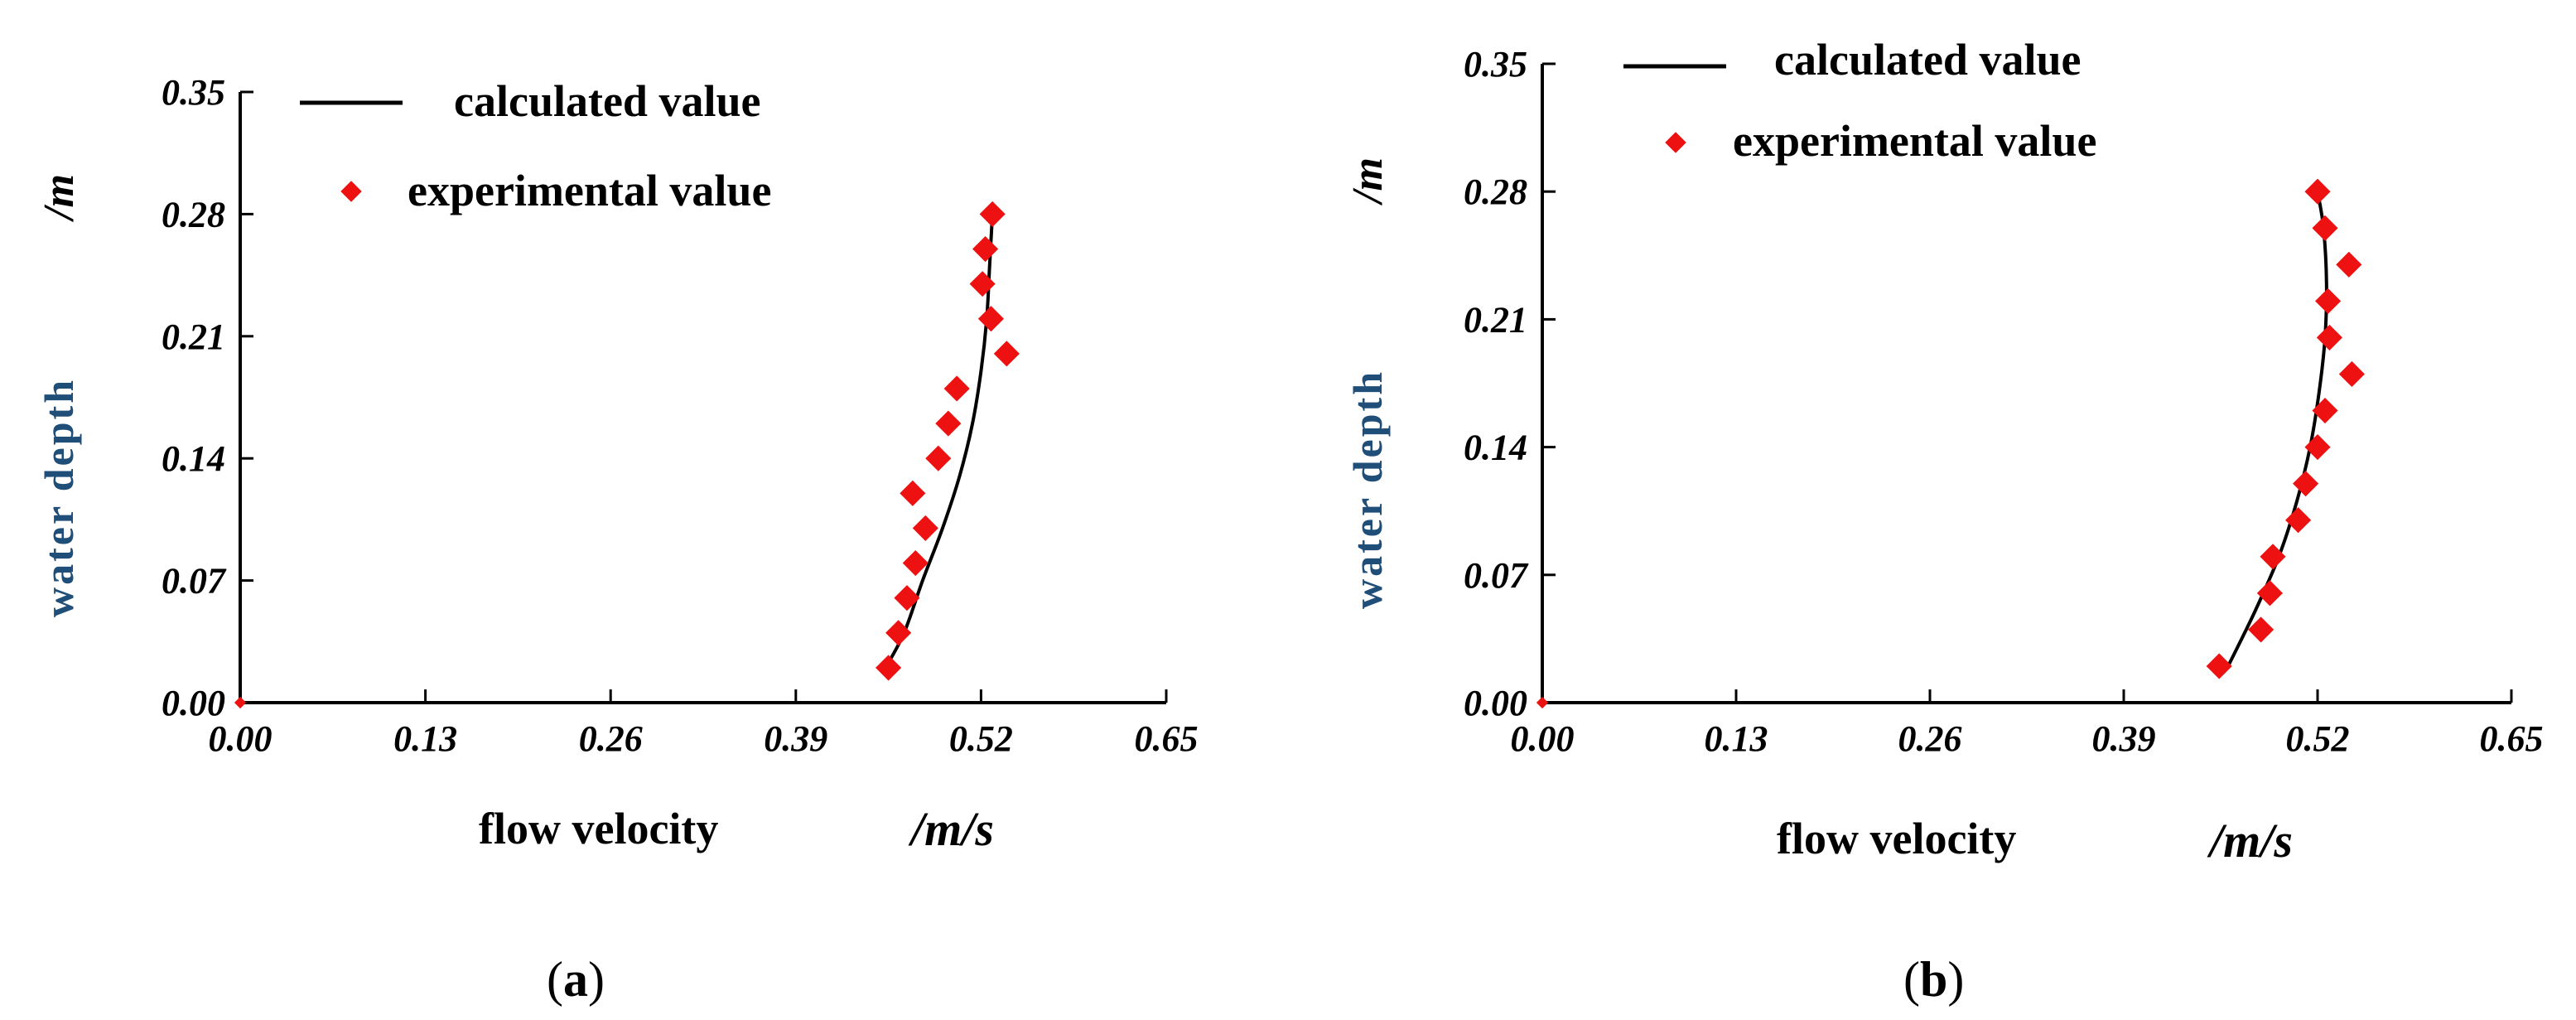 This screenshot has height=1020, width=2576. Describe the element at coordinates (951, 829) in the screenshot. I see `x-axis-unit-a: /m/s` at that location.